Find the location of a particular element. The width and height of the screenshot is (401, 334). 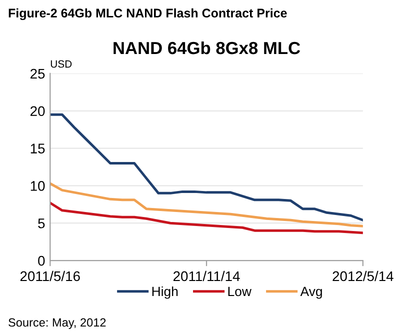

x-tick-label: 2012/5/14 is located at coordinates (363, 276).